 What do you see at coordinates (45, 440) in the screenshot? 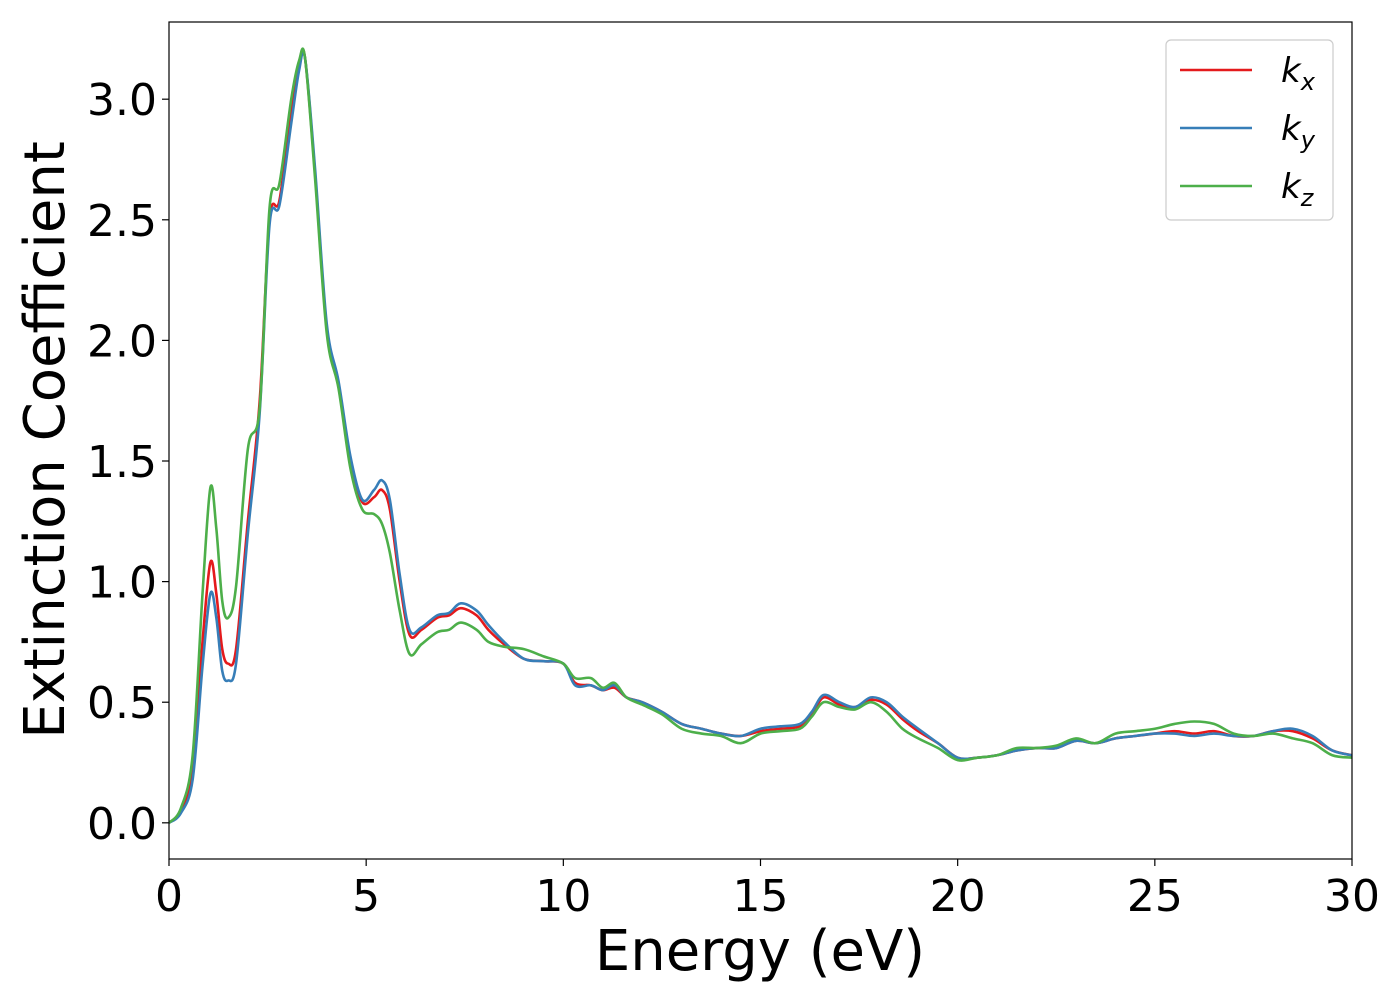
I see `y-axis-title: Extinction Coefficient` at bounding box center [45, 440].